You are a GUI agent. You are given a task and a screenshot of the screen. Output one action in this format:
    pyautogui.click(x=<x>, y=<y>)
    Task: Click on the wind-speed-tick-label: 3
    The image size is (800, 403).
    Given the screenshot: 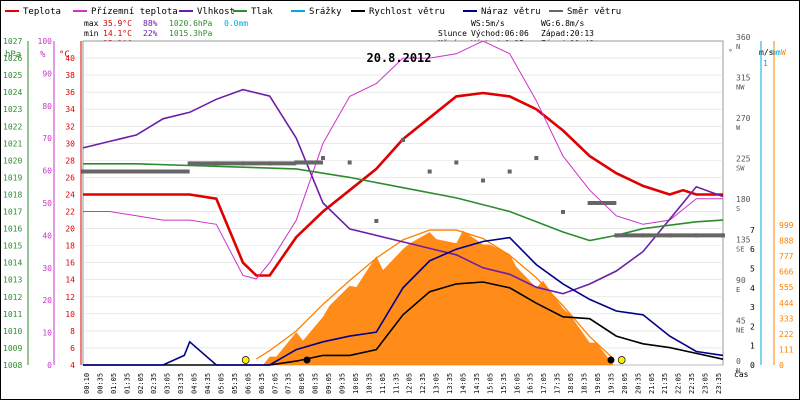 What is the action you would take?
    pyautogui.click(x=752, y=307)
    